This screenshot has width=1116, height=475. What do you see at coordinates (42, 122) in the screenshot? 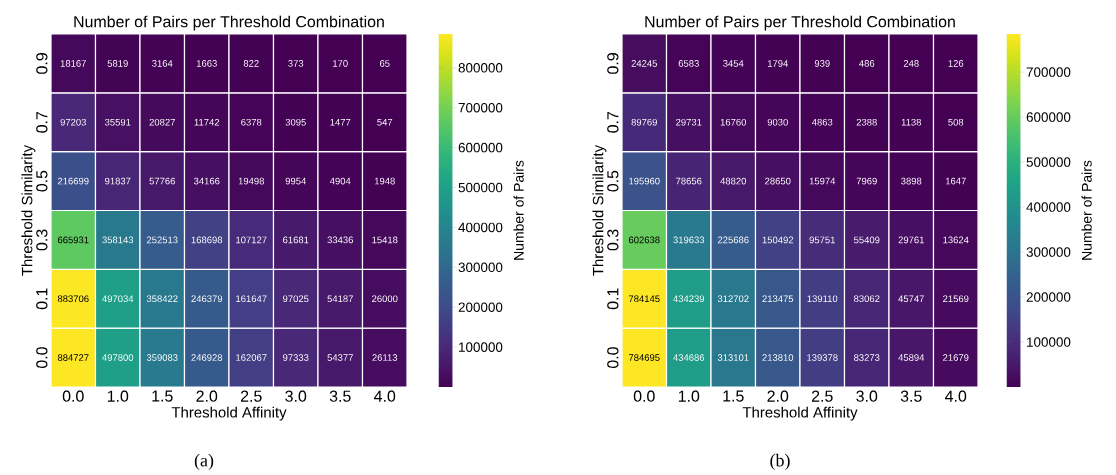
I see `y-tick-label: 0.7` at bounding box center [42, 122].